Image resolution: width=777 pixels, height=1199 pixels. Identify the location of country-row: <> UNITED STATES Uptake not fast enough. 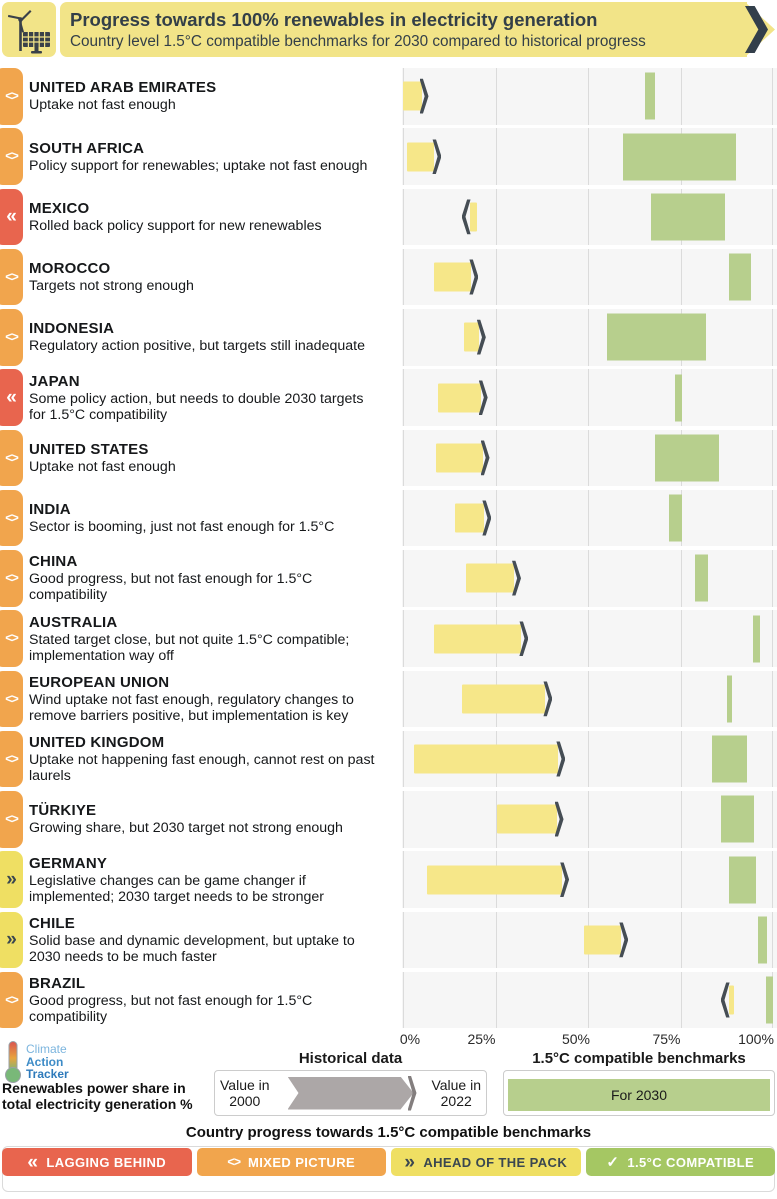
(388, 457).